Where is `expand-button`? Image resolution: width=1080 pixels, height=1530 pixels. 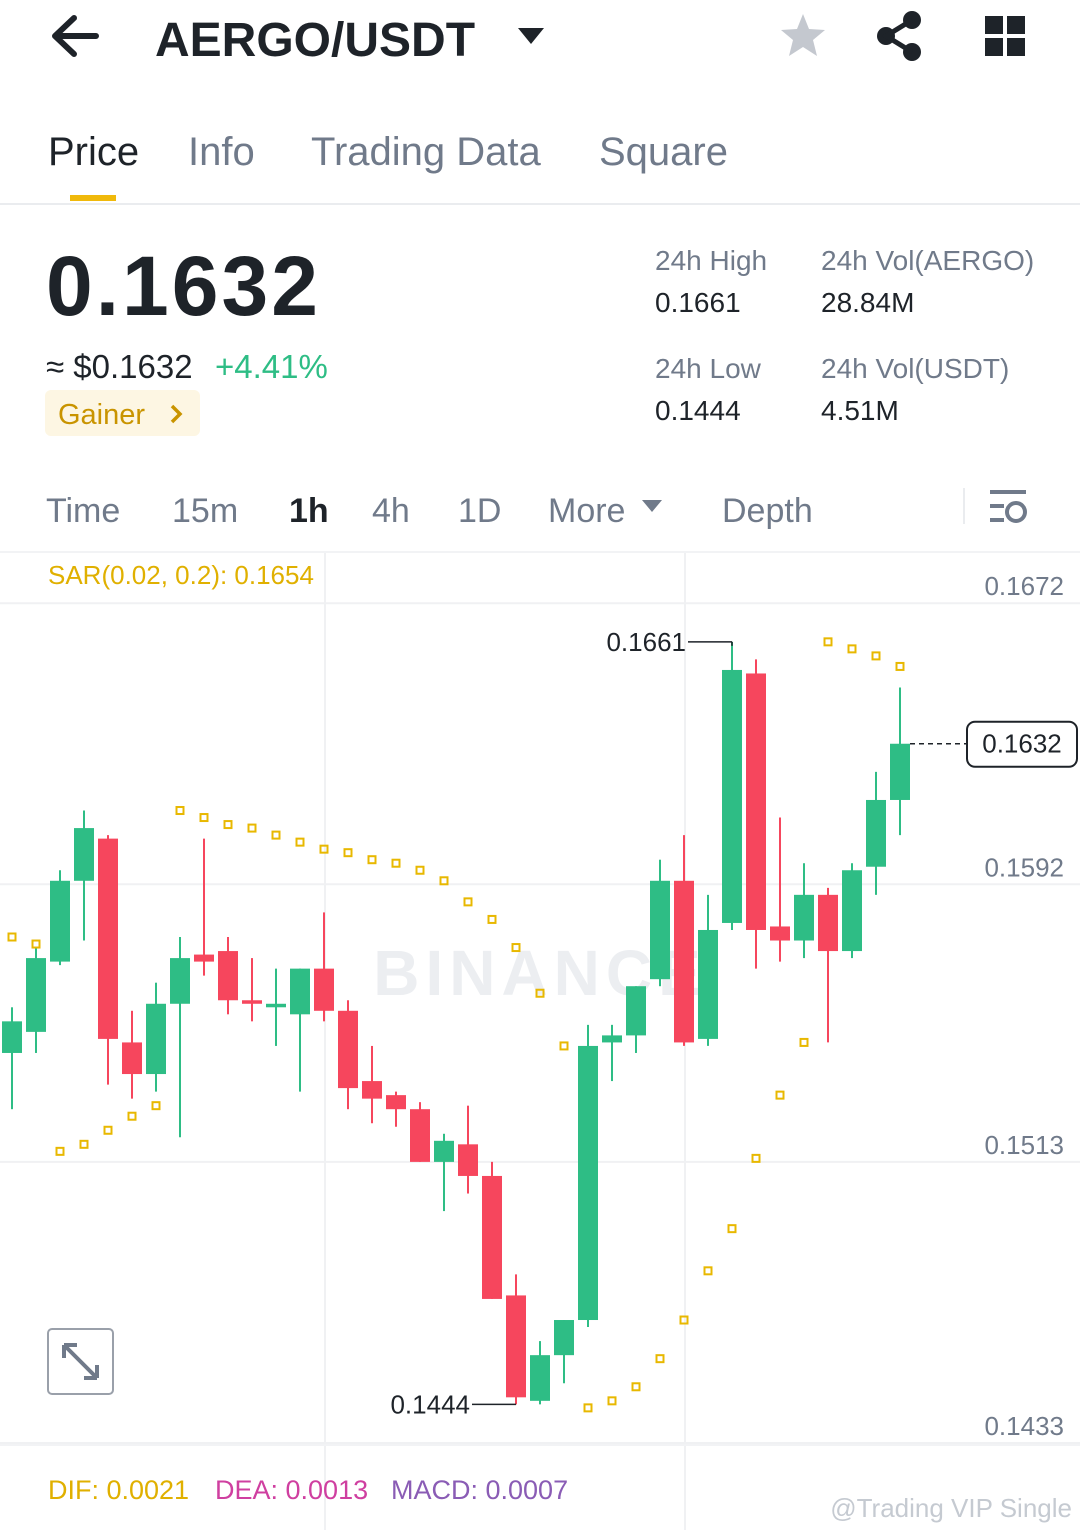 expand-button is located at coordinates (80, 1361).